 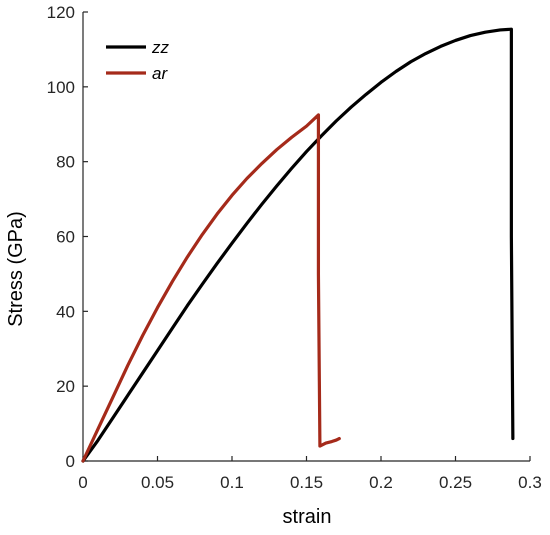 I want to click on y-tick-label: 0, so click(x=70, y=461).